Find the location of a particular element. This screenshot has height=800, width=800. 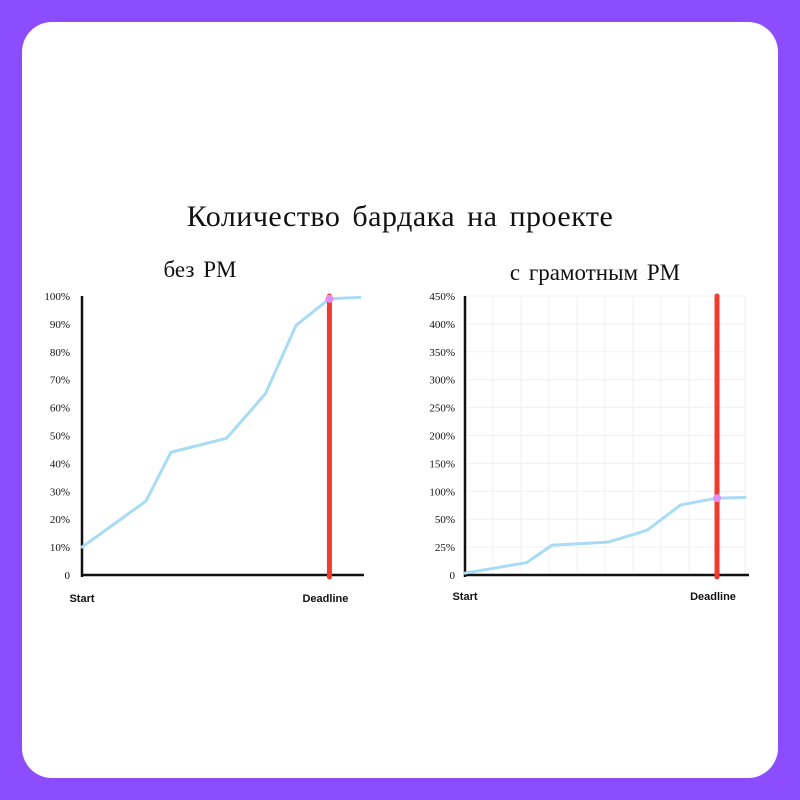

y-tick-label: 25% is located at coordinates (445, 548).